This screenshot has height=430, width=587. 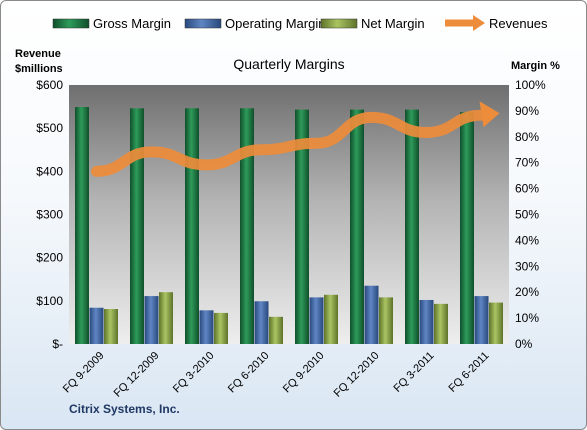 I want to click on right-tick-label: 30%, so click(x=527, y=266).